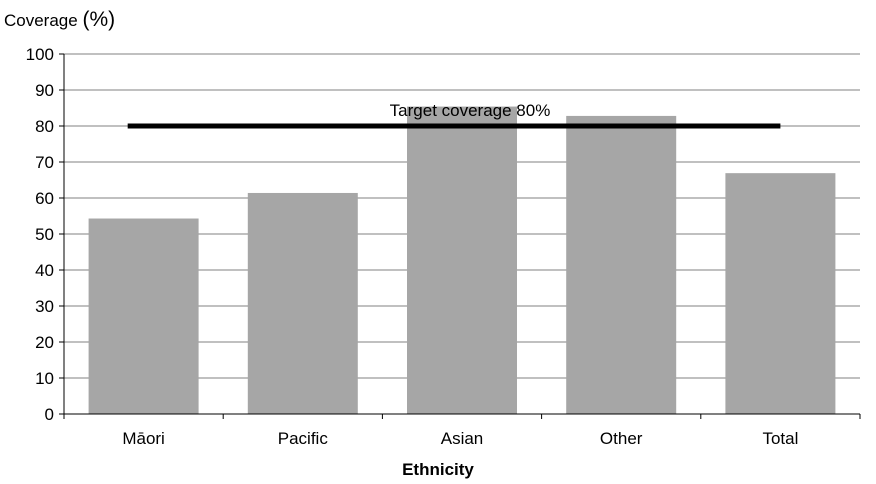 The image size is (876, 484). I want to click on y-tick-label: 50, so click(44, 234).